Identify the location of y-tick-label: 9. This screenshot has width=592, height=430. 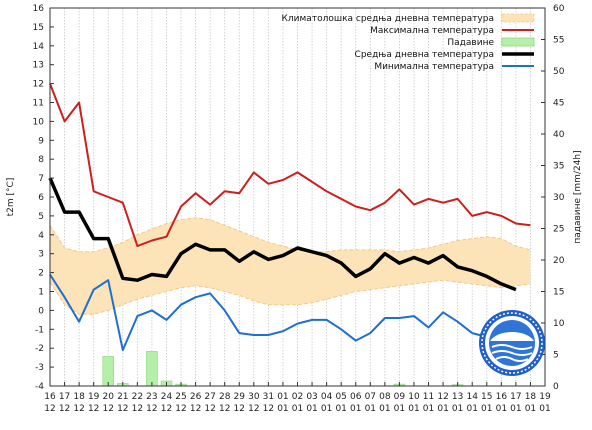
(41, 141).